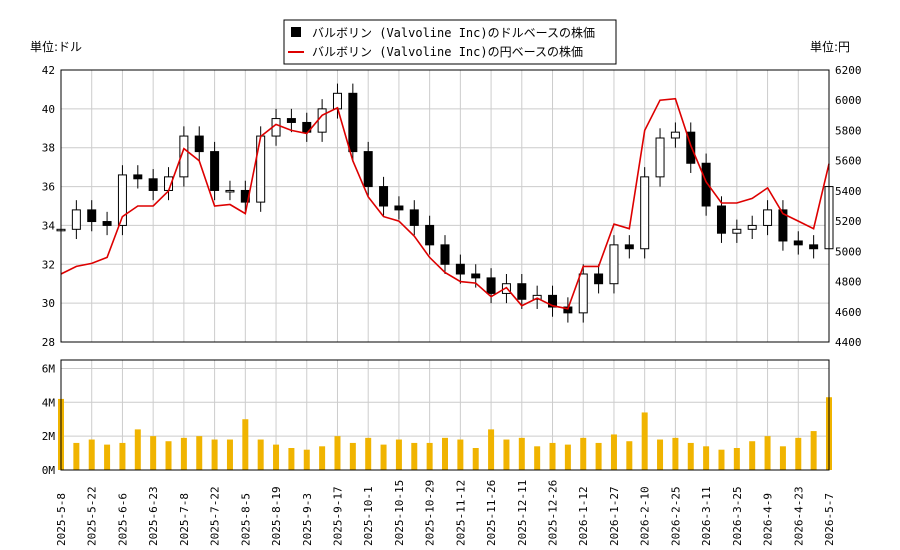 The image size is (900, 550). I want to click on y-right-tick-label: 5800, so click(848, 130).